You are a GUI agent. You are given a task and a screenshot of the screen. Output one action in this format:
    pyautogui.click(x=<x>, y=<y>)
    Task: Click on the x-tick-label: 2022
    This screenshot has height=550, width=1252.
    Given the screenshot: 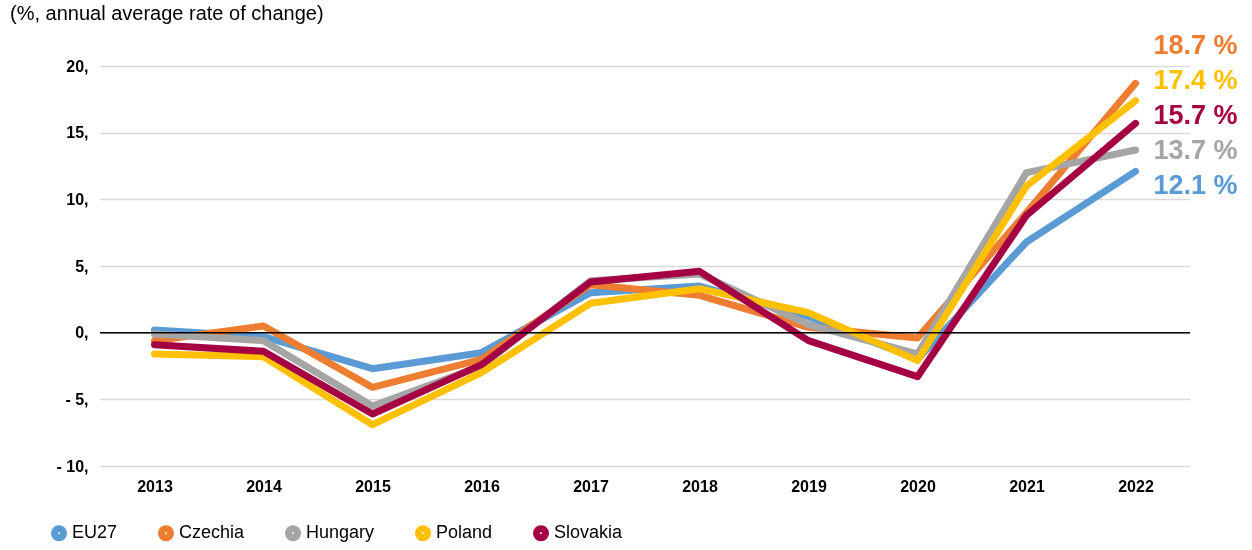 What is the action you would take?
    pyautogui.click(x=1136, y=486)
    